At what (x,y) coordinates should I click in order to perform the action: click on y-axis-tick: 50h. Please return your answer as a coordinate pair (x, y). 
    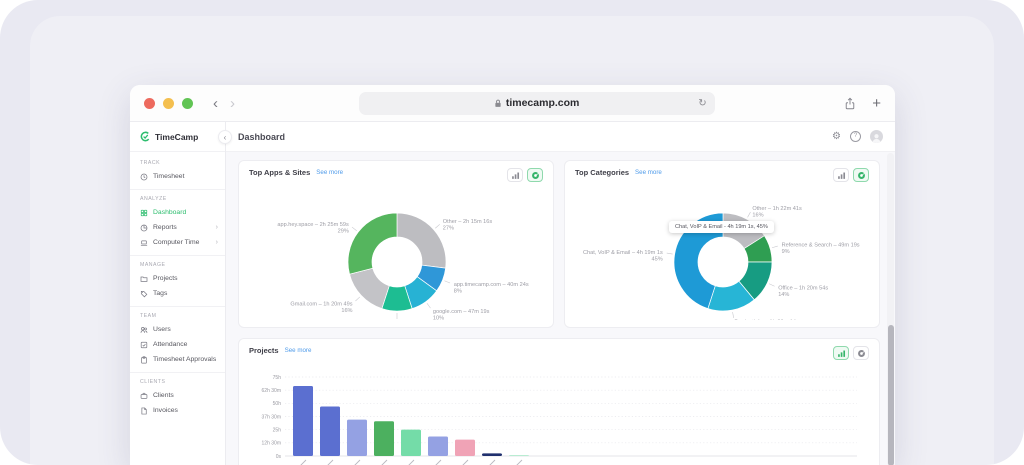
    Looking at the image, I should click on (277, 404).